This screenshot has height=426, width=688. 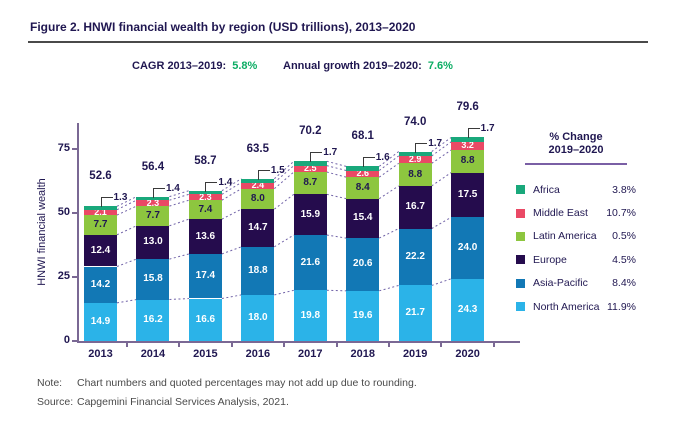 I want to click on bar-segment-north-america: 16.2, so click(x=153, y=320).